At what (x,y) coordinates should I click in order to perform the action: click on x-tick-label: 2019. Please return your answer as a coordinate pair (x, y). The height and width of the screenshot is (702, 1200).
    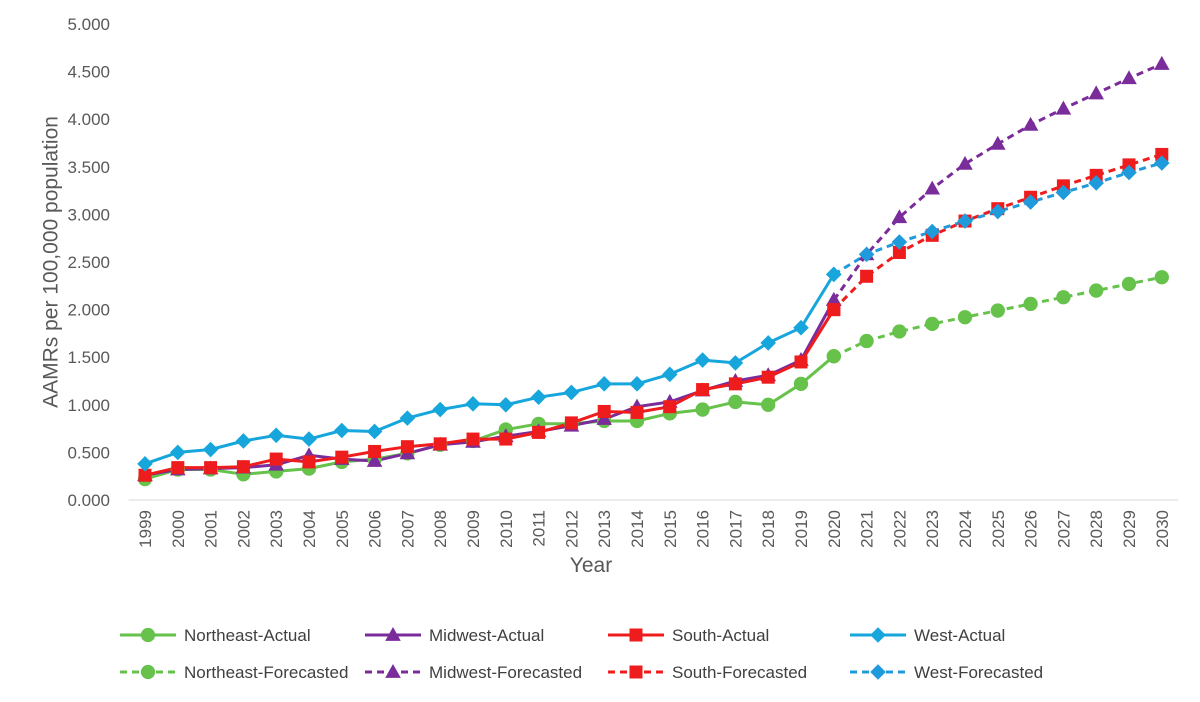
    Looking at the image, I should click on (801, 529).